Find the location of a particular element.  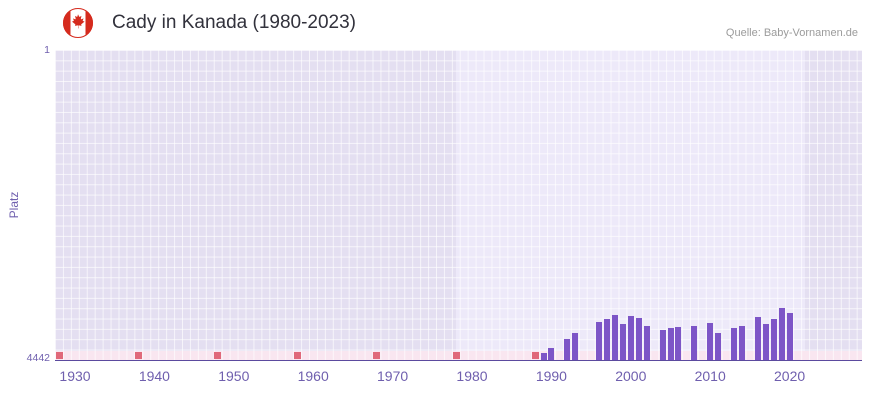

x-tick-label-1960: 1960 is located at coordinates (313, 376).